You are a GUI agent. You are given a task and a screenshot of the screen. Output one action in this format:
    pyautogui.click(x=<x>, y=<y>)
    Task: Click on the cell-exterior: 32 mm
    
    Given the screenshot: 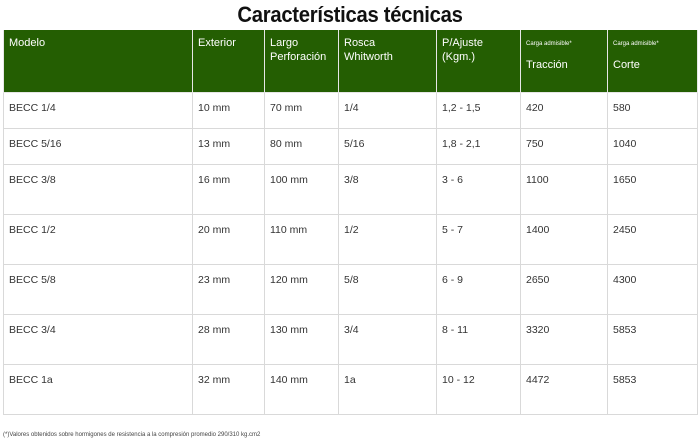 What is the action you would take?
    pyautogui.click(x=228, y=389)
    